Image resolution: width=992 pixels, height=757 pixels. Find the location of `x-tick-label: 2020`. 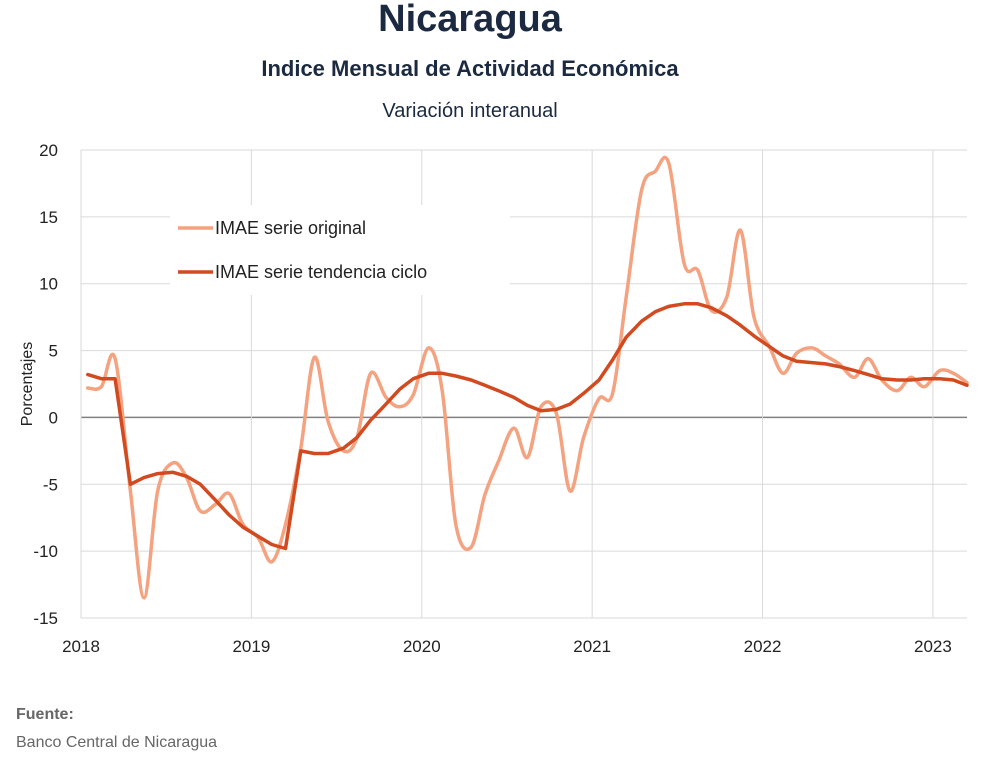

x-tick-label: 2020 is located at coordinates (422, 646).